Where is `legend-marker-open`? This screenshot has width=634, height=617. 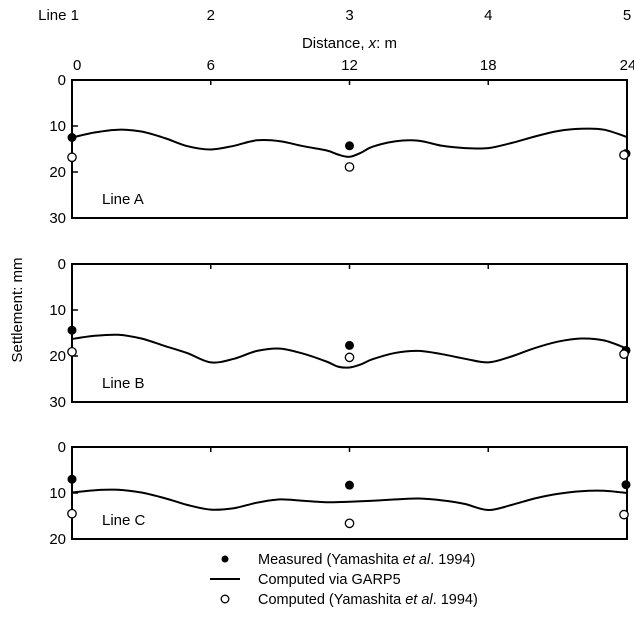
legend-marker-open is located at coordinates (225, 599).